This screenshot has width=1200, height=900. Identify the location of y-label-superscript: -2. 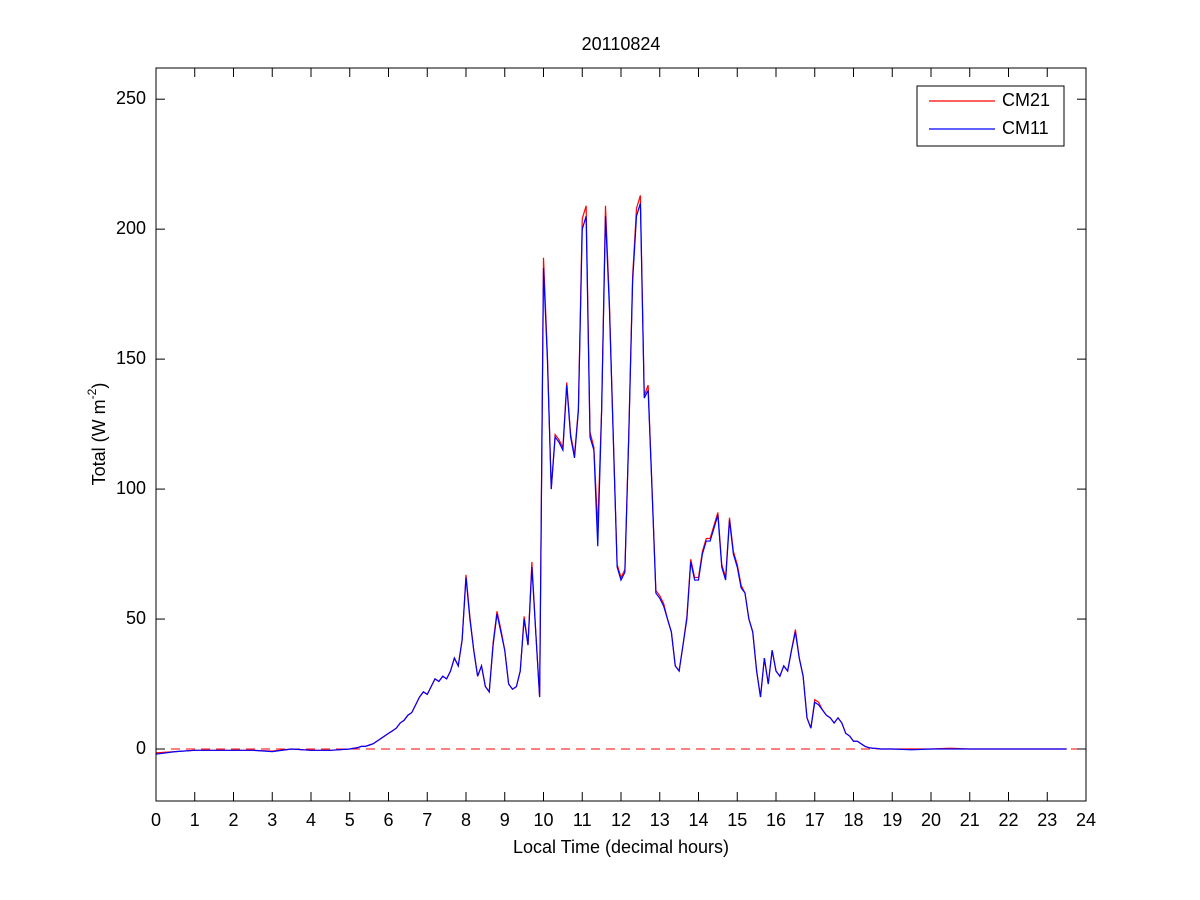
(92, 393).